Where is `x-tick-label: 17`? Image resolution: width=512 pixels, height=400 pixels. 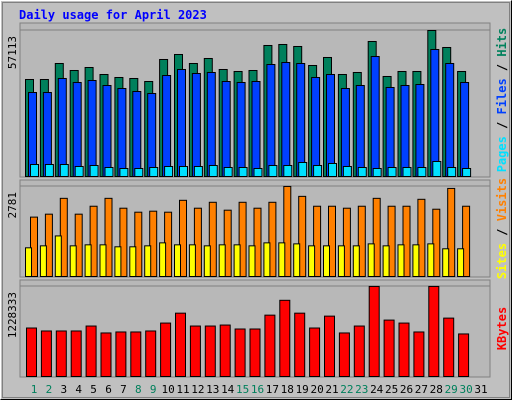 x-tick-label: 17 is located at coordinates (272, 389).